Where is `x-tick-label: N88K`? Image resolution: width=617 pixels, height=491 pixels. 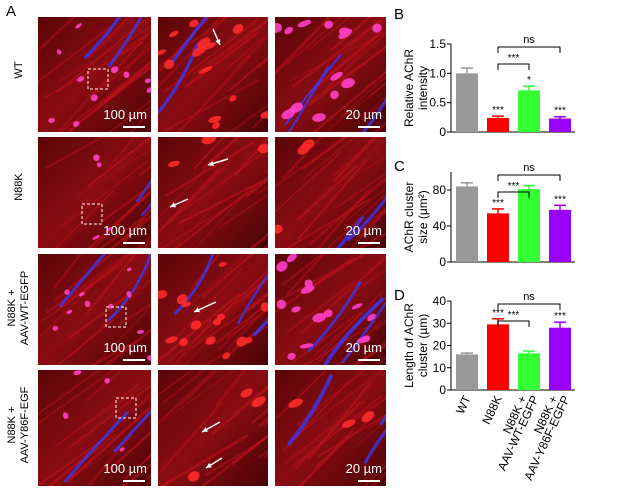
x-tick-label: N88K is located at coordinates (491, 409).